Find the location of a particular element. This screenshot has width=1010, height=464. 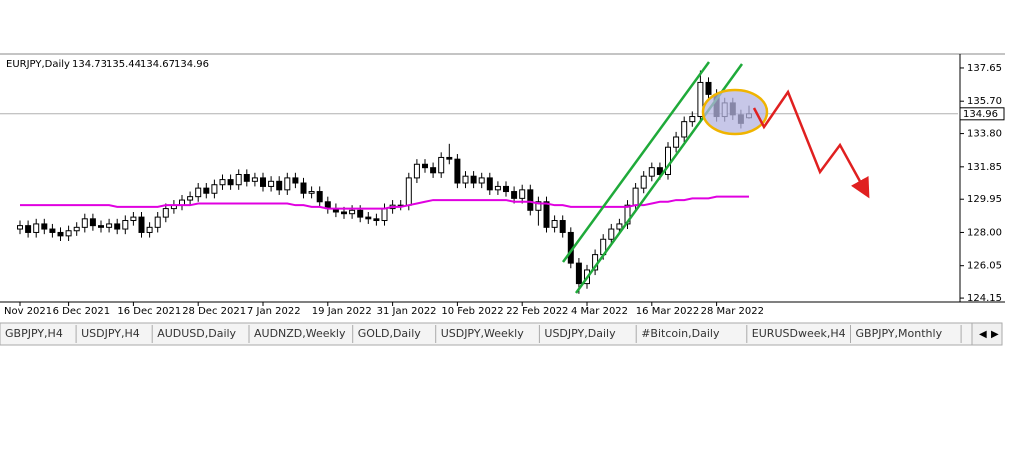

scroll-left: ◀ is located at coordinates (983, 334).